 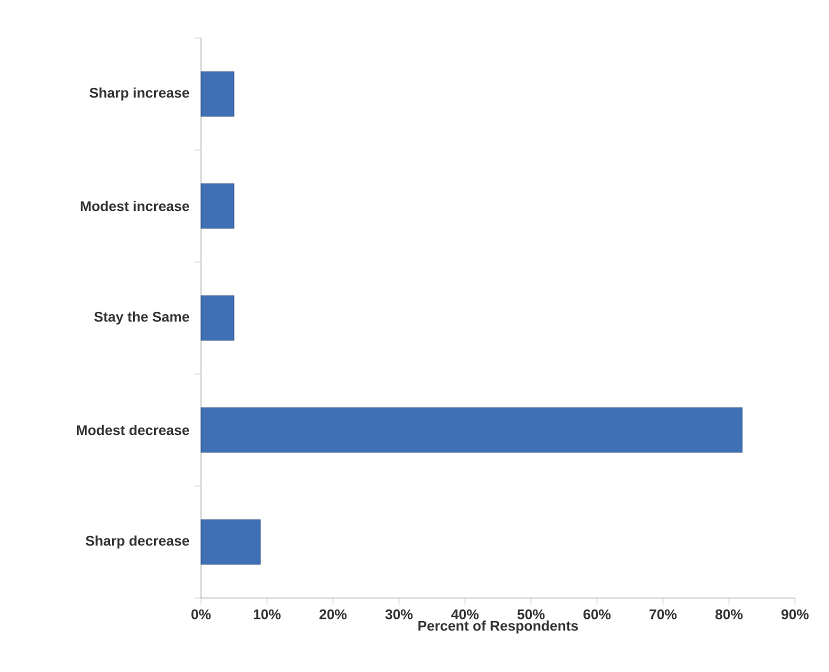 What do you see at coordinates (399, 614) in the screenshot?
I see `x-tick-label: 30%` at bounding box center [399, 614].